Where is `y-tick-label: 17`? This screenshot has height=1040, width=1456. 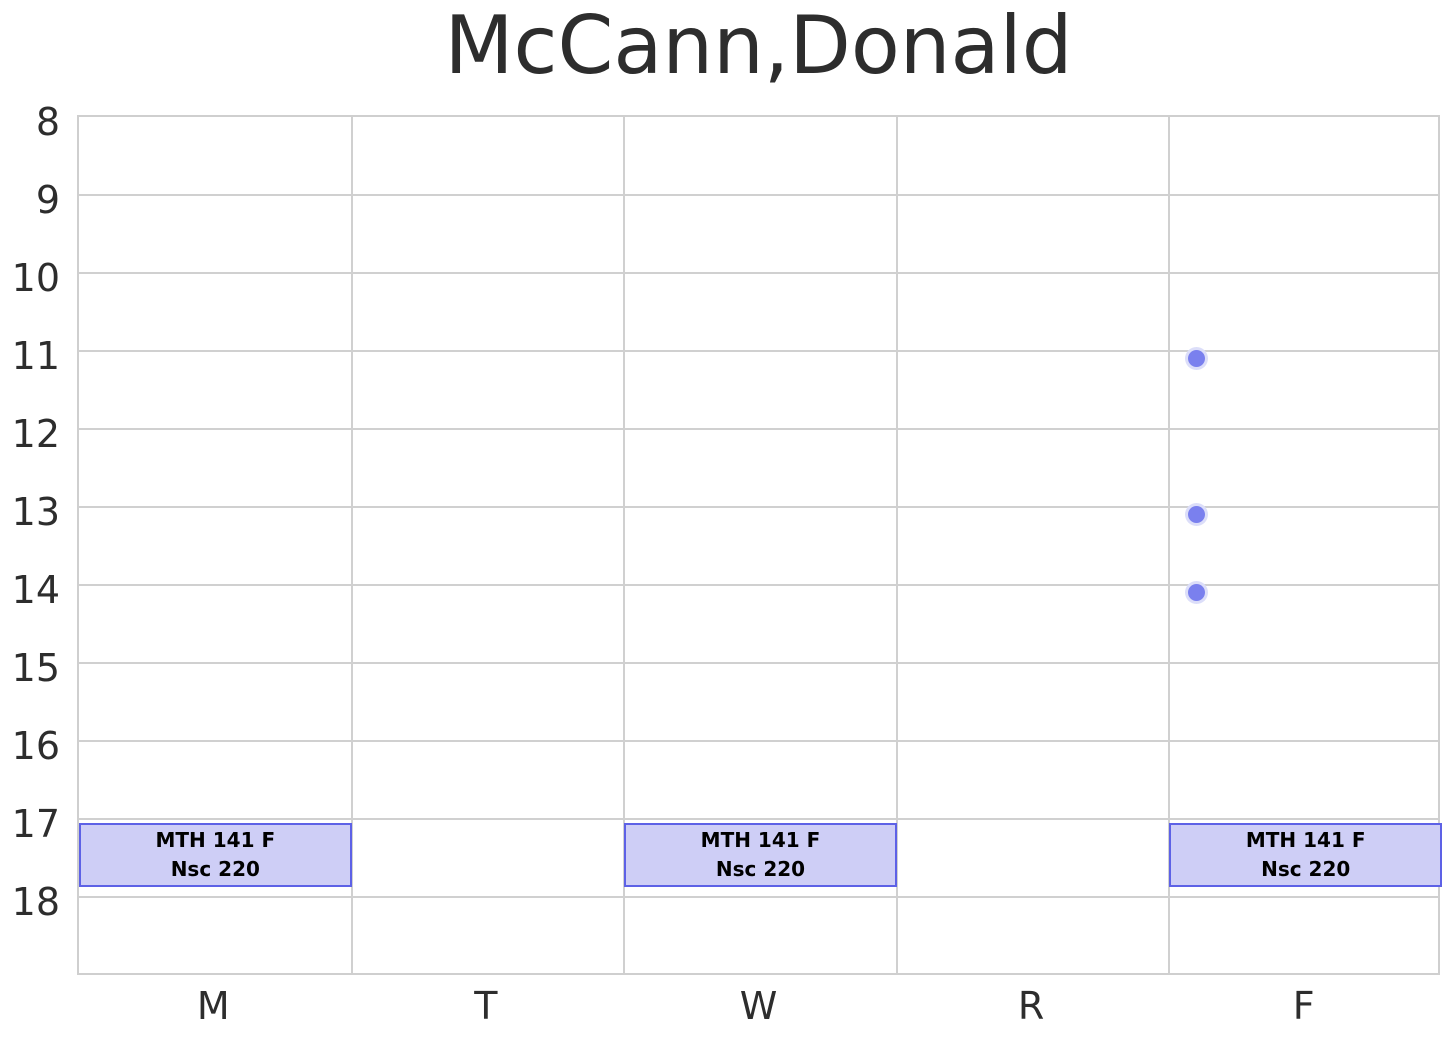
y-tick-label: 17 is located at coordinates (35, 823).